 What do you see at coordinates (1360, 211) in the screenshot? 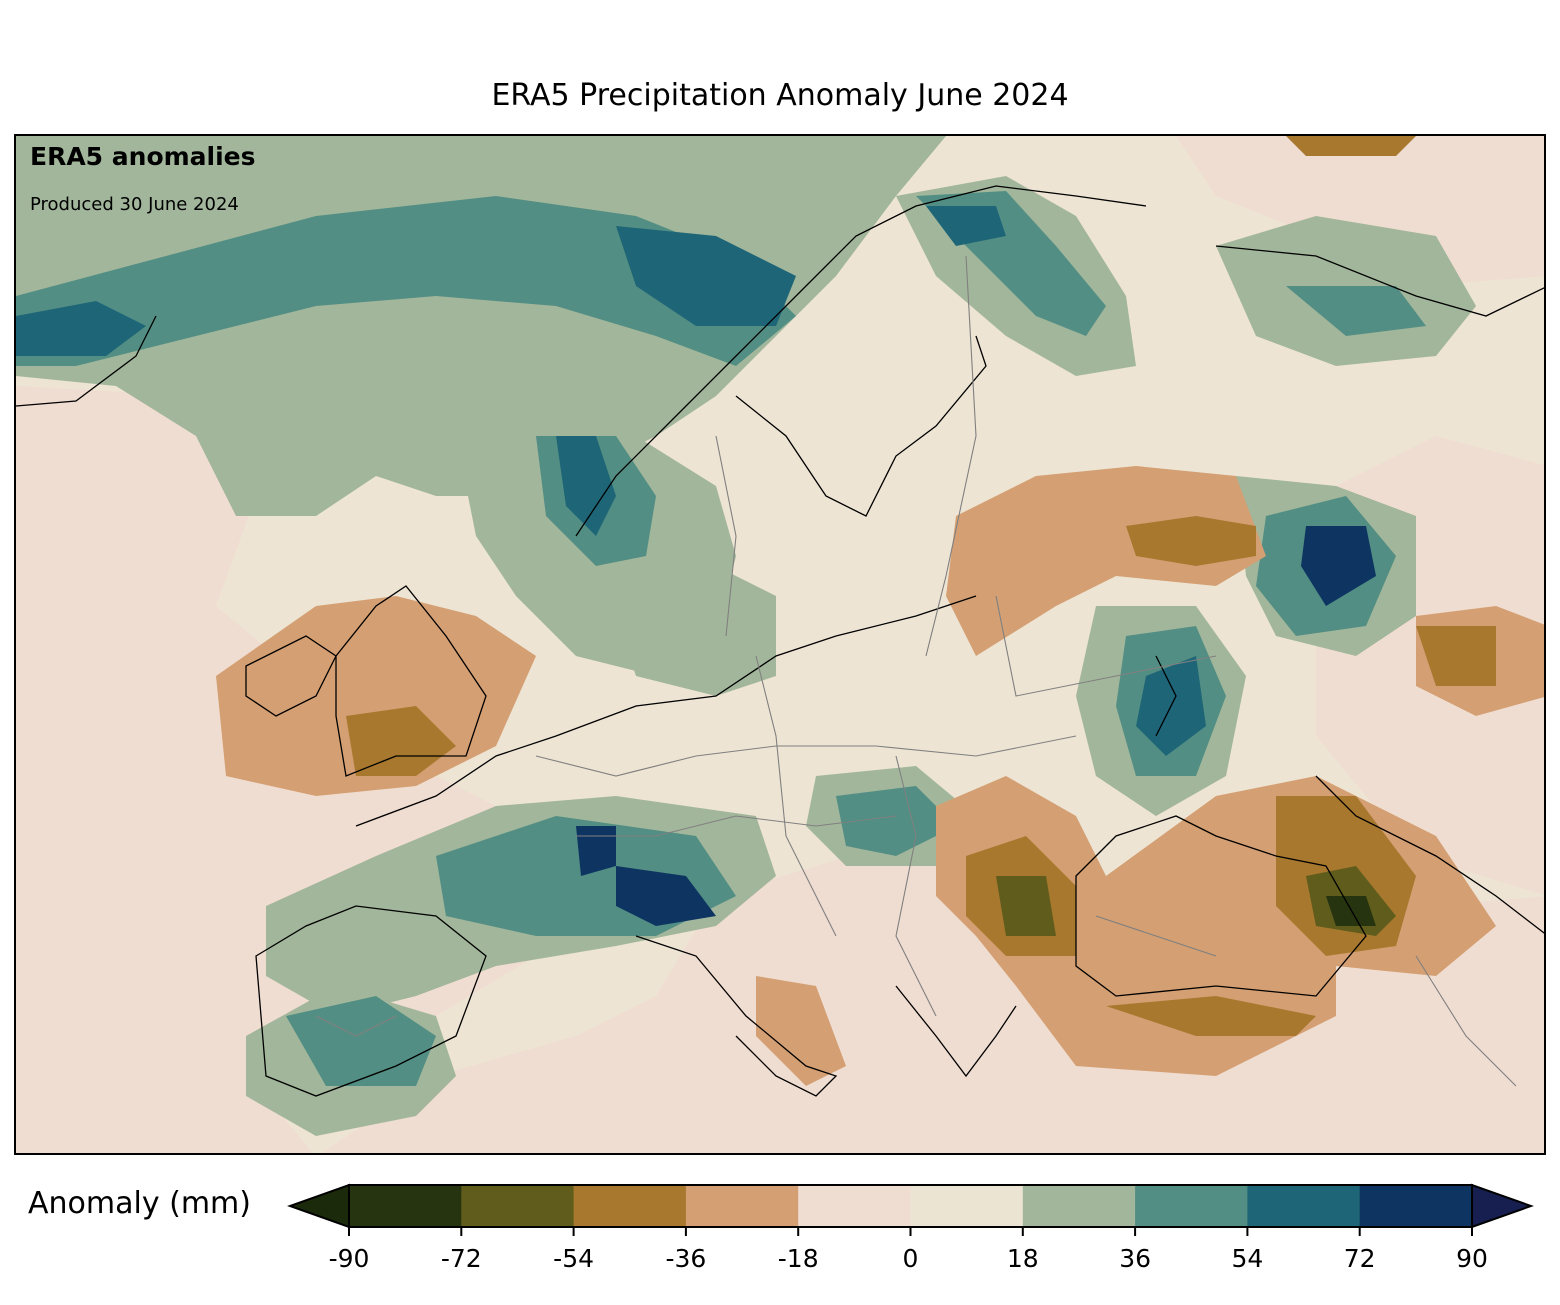
I see `negative-region-north` at bounding box center [1360, 211].